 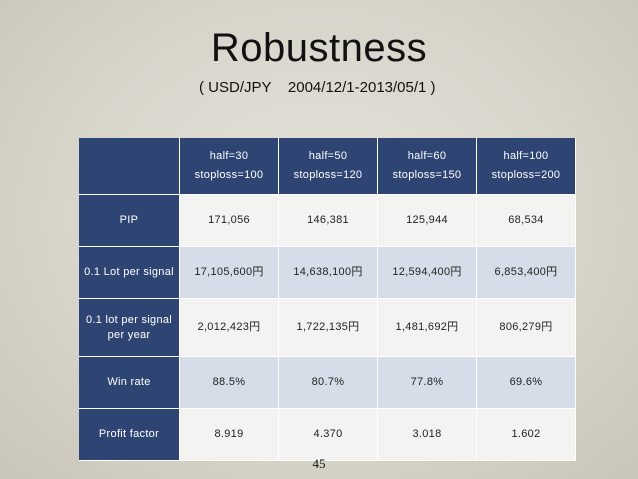 I want to click on column-header: half=50 stoploss=120, so click(x=328, y=166).